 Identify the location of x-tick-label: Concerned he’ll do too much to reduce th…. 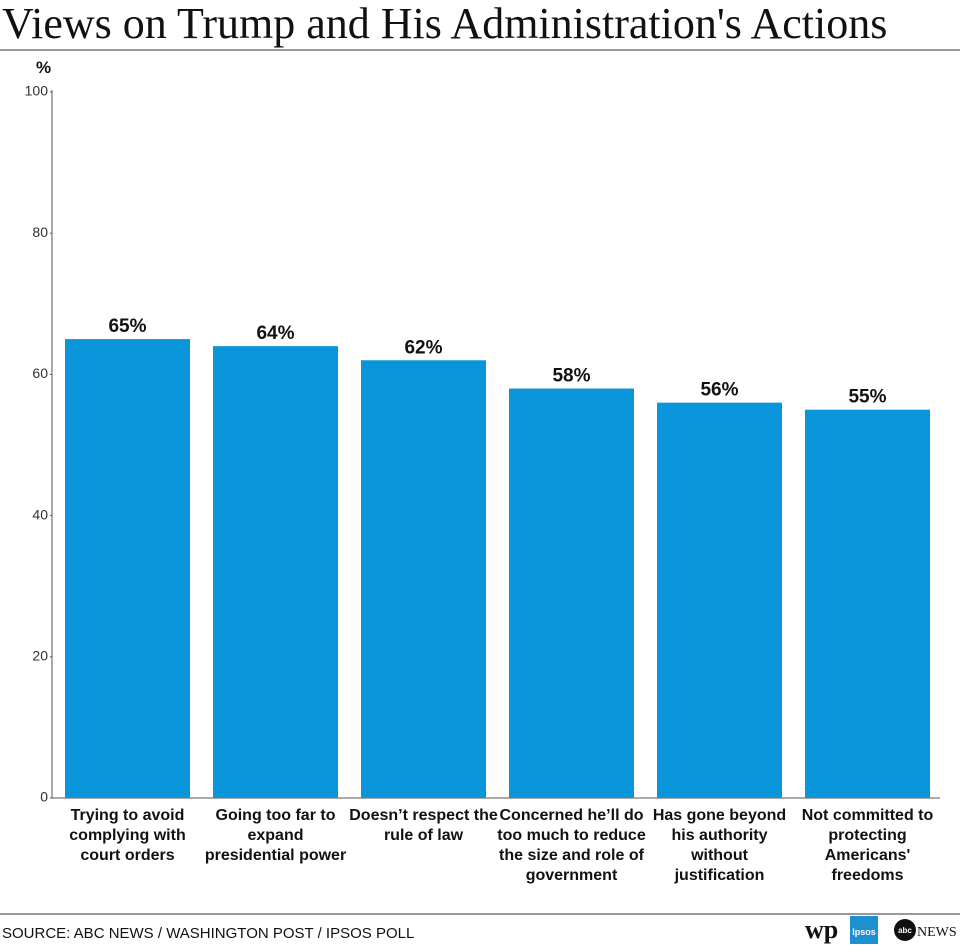
(571, 845).